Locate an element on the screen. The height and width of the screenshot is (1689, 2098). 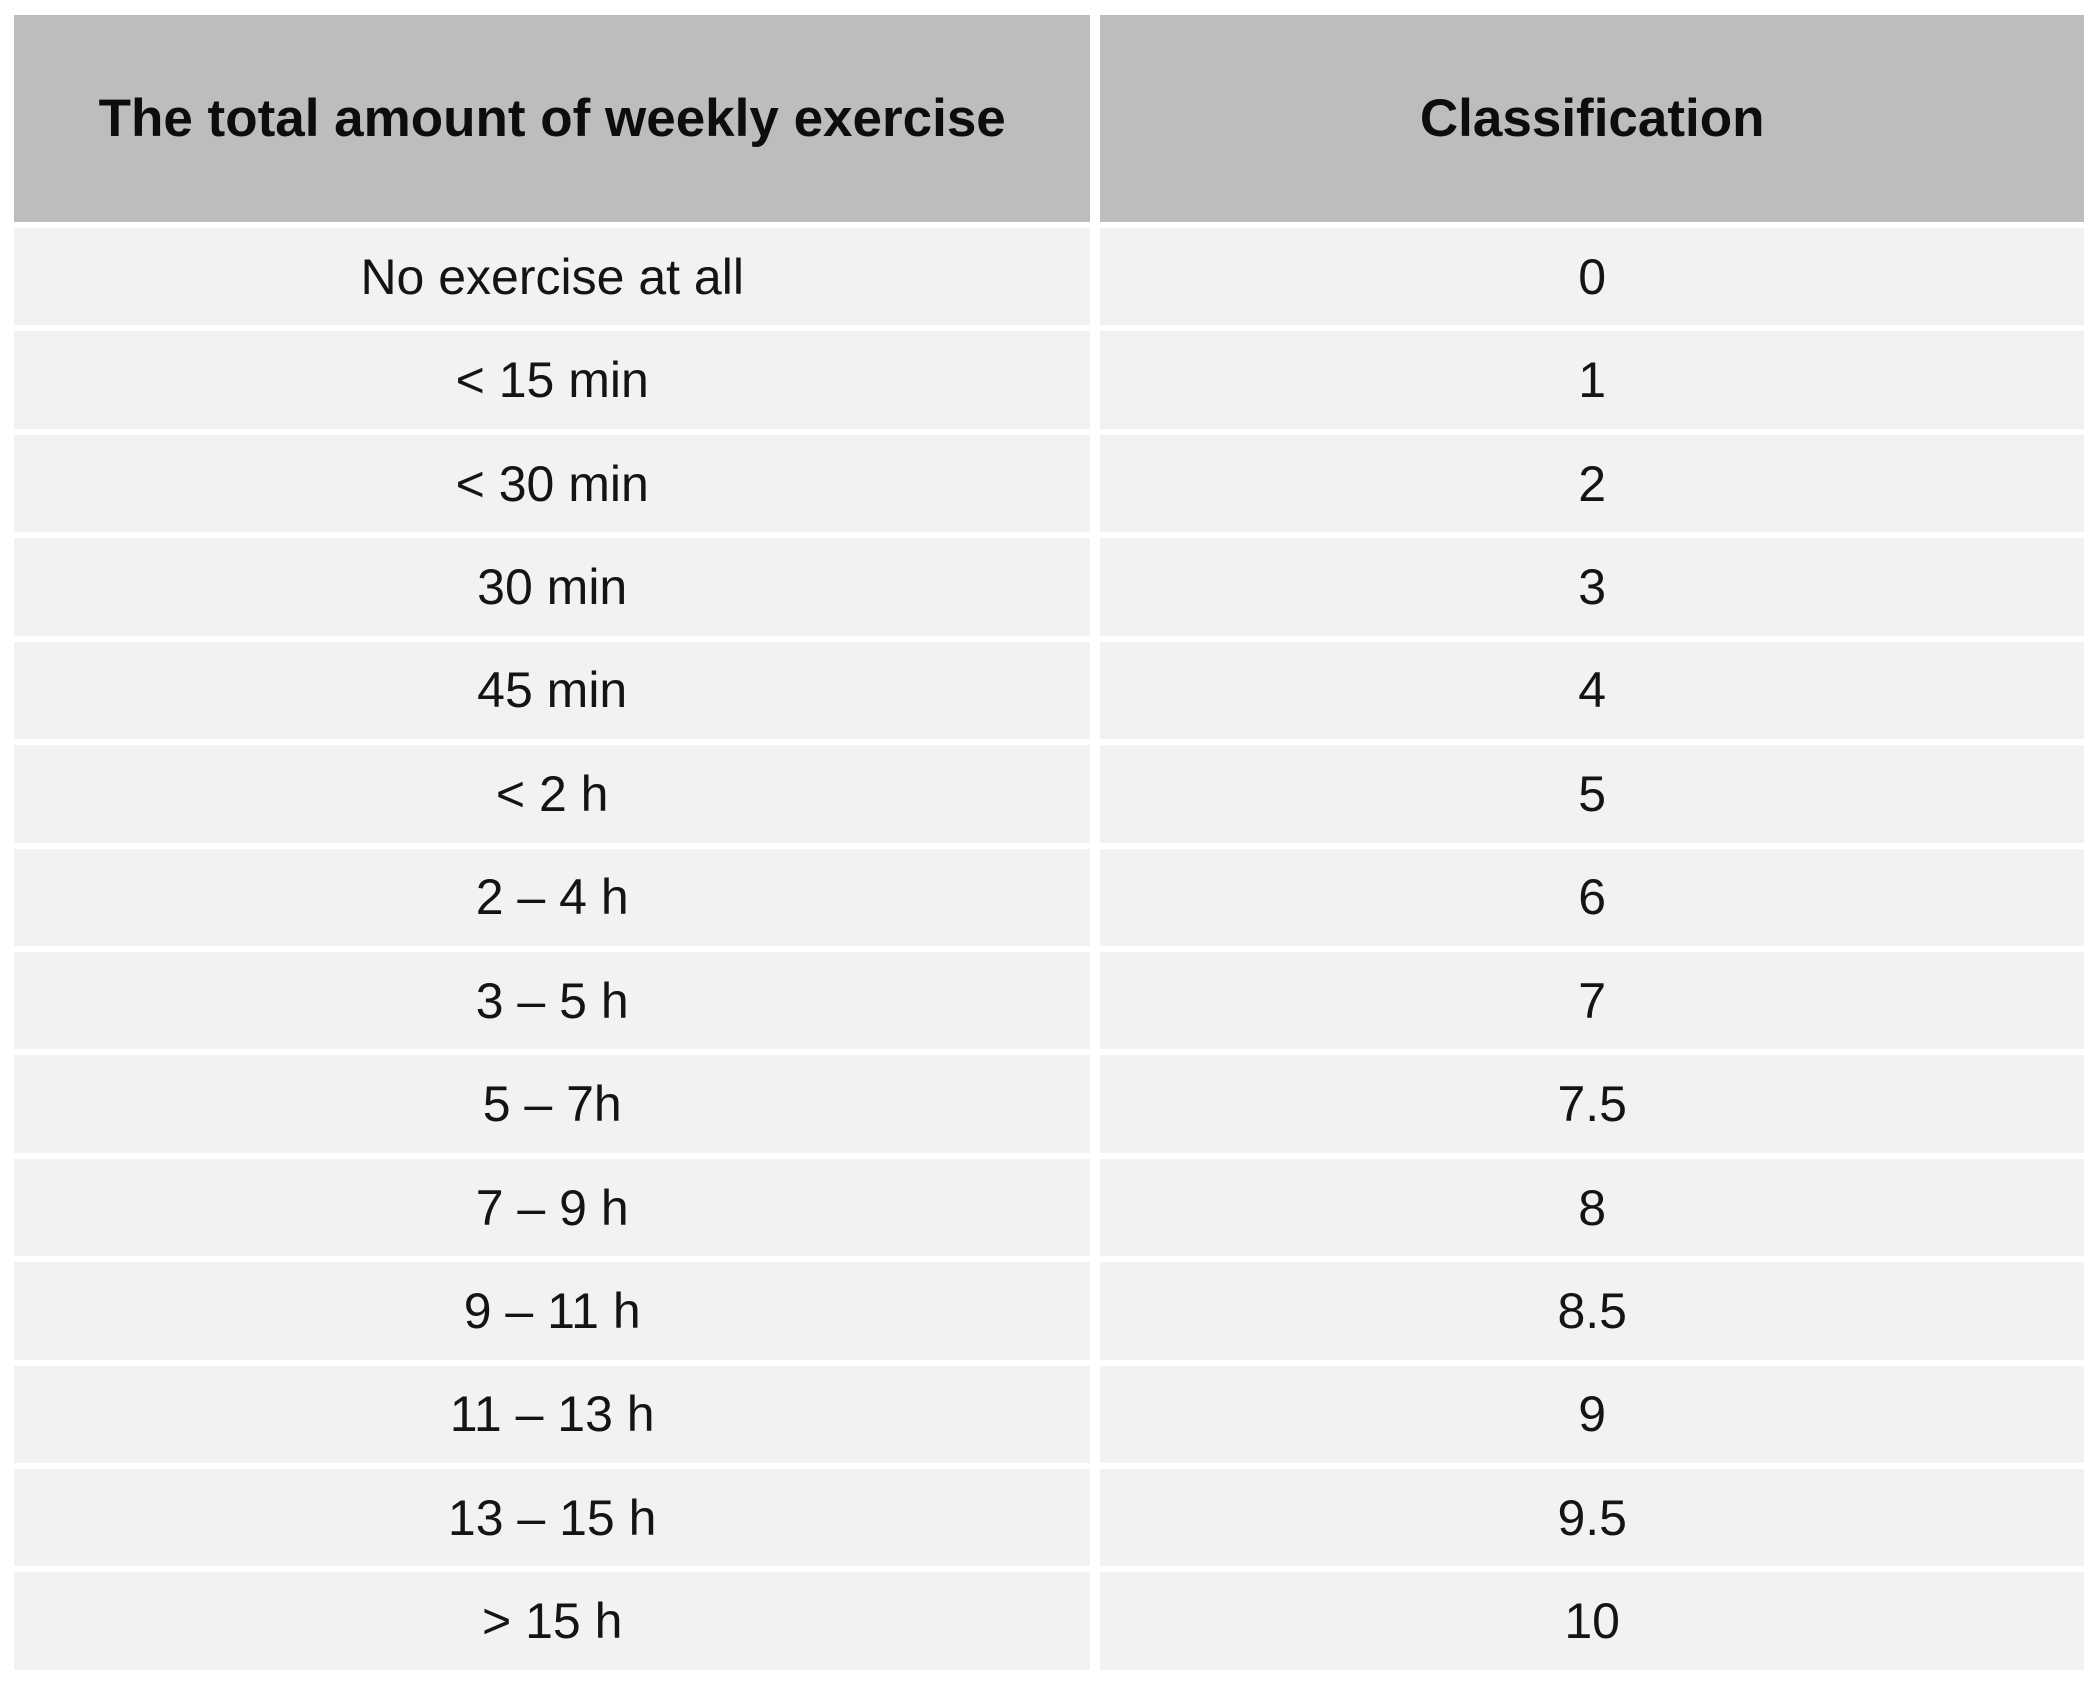
classification-value-cell: 7 is located at coordinates (1592, 1000).